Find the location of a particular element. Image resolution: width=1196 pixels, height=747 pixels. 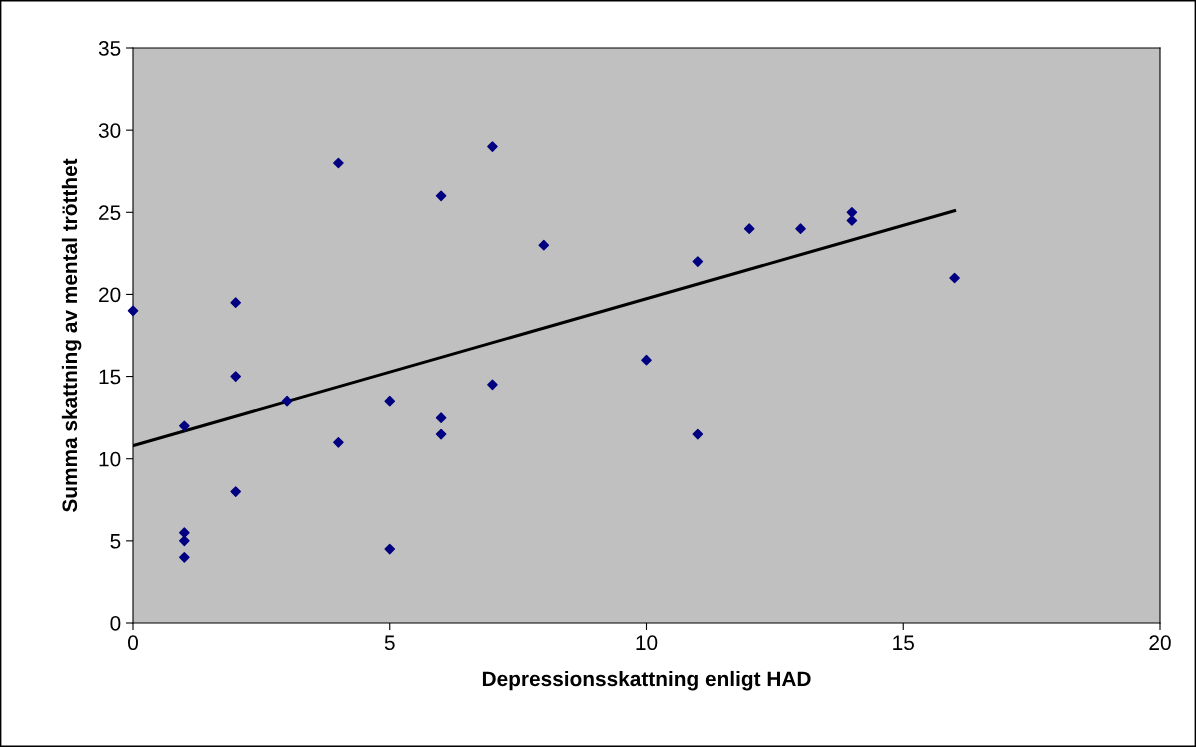

x-tick-label: 5 is located at coordinates (389, 643).